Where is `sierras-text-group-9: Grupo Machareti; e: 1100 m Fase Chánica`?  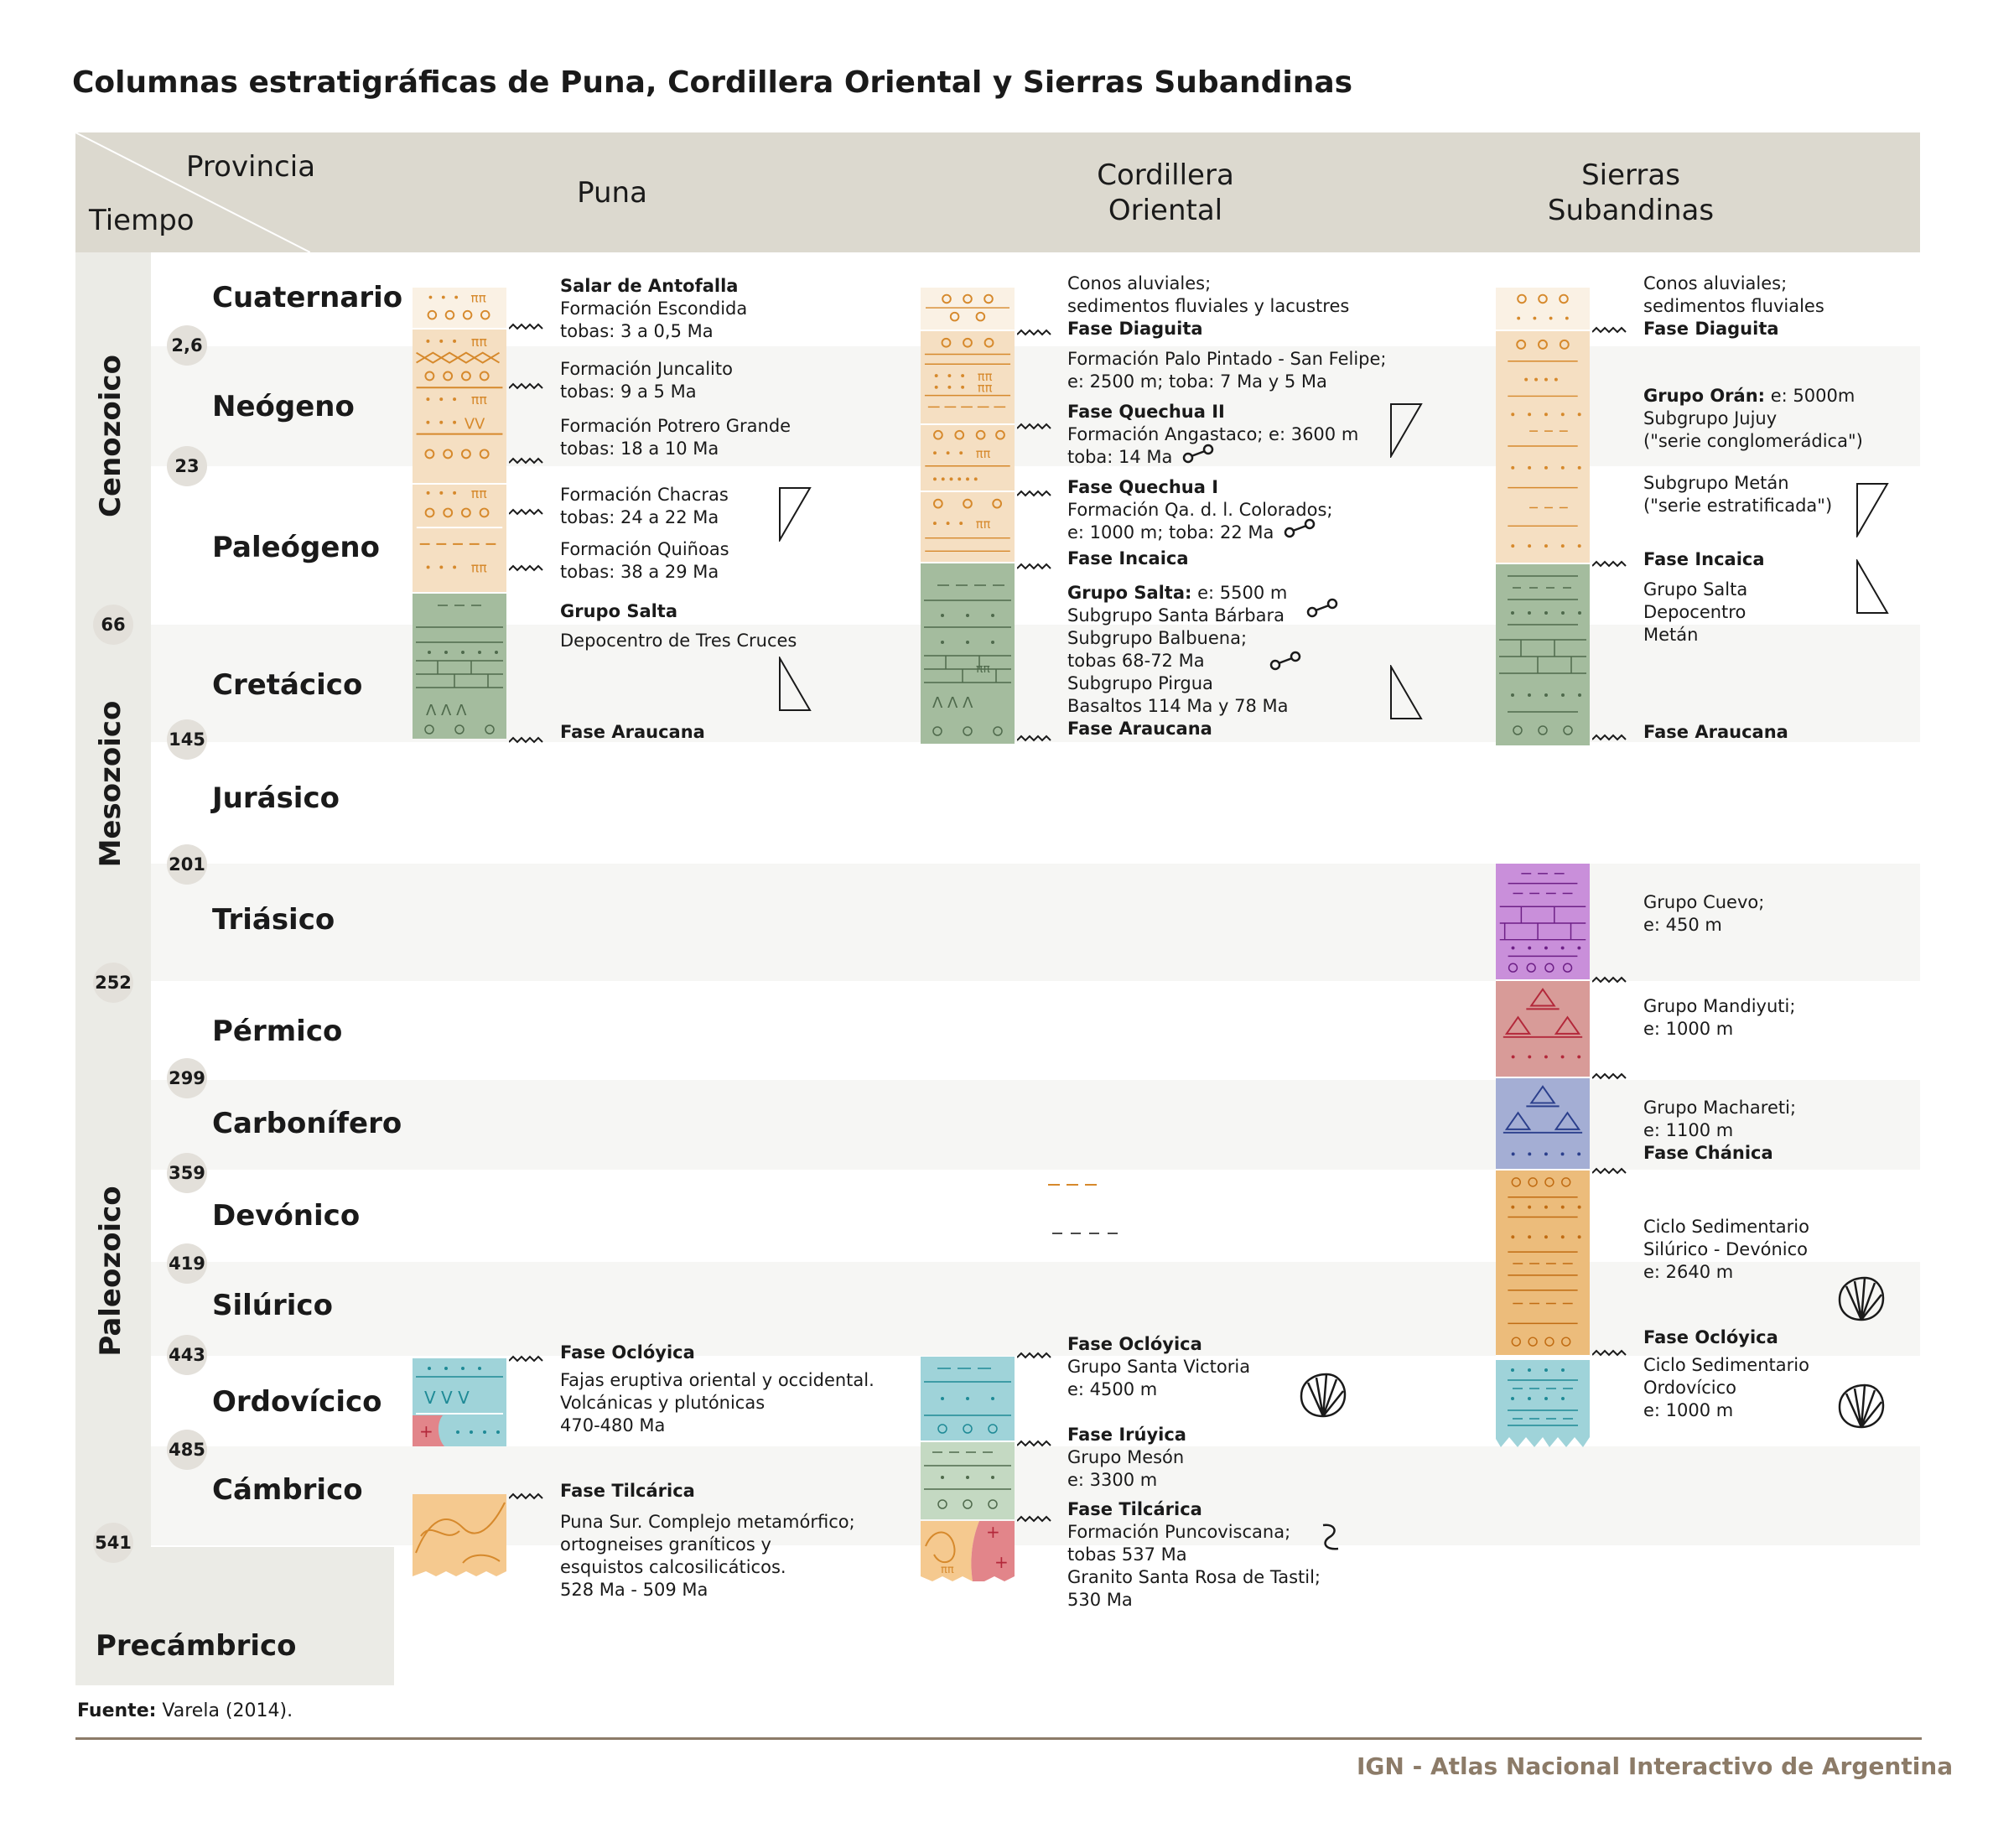
sierras-text-group-9: Grupo Machareti; e: 1100 m Fase Chánica is located at coordinates (1719, 1131).